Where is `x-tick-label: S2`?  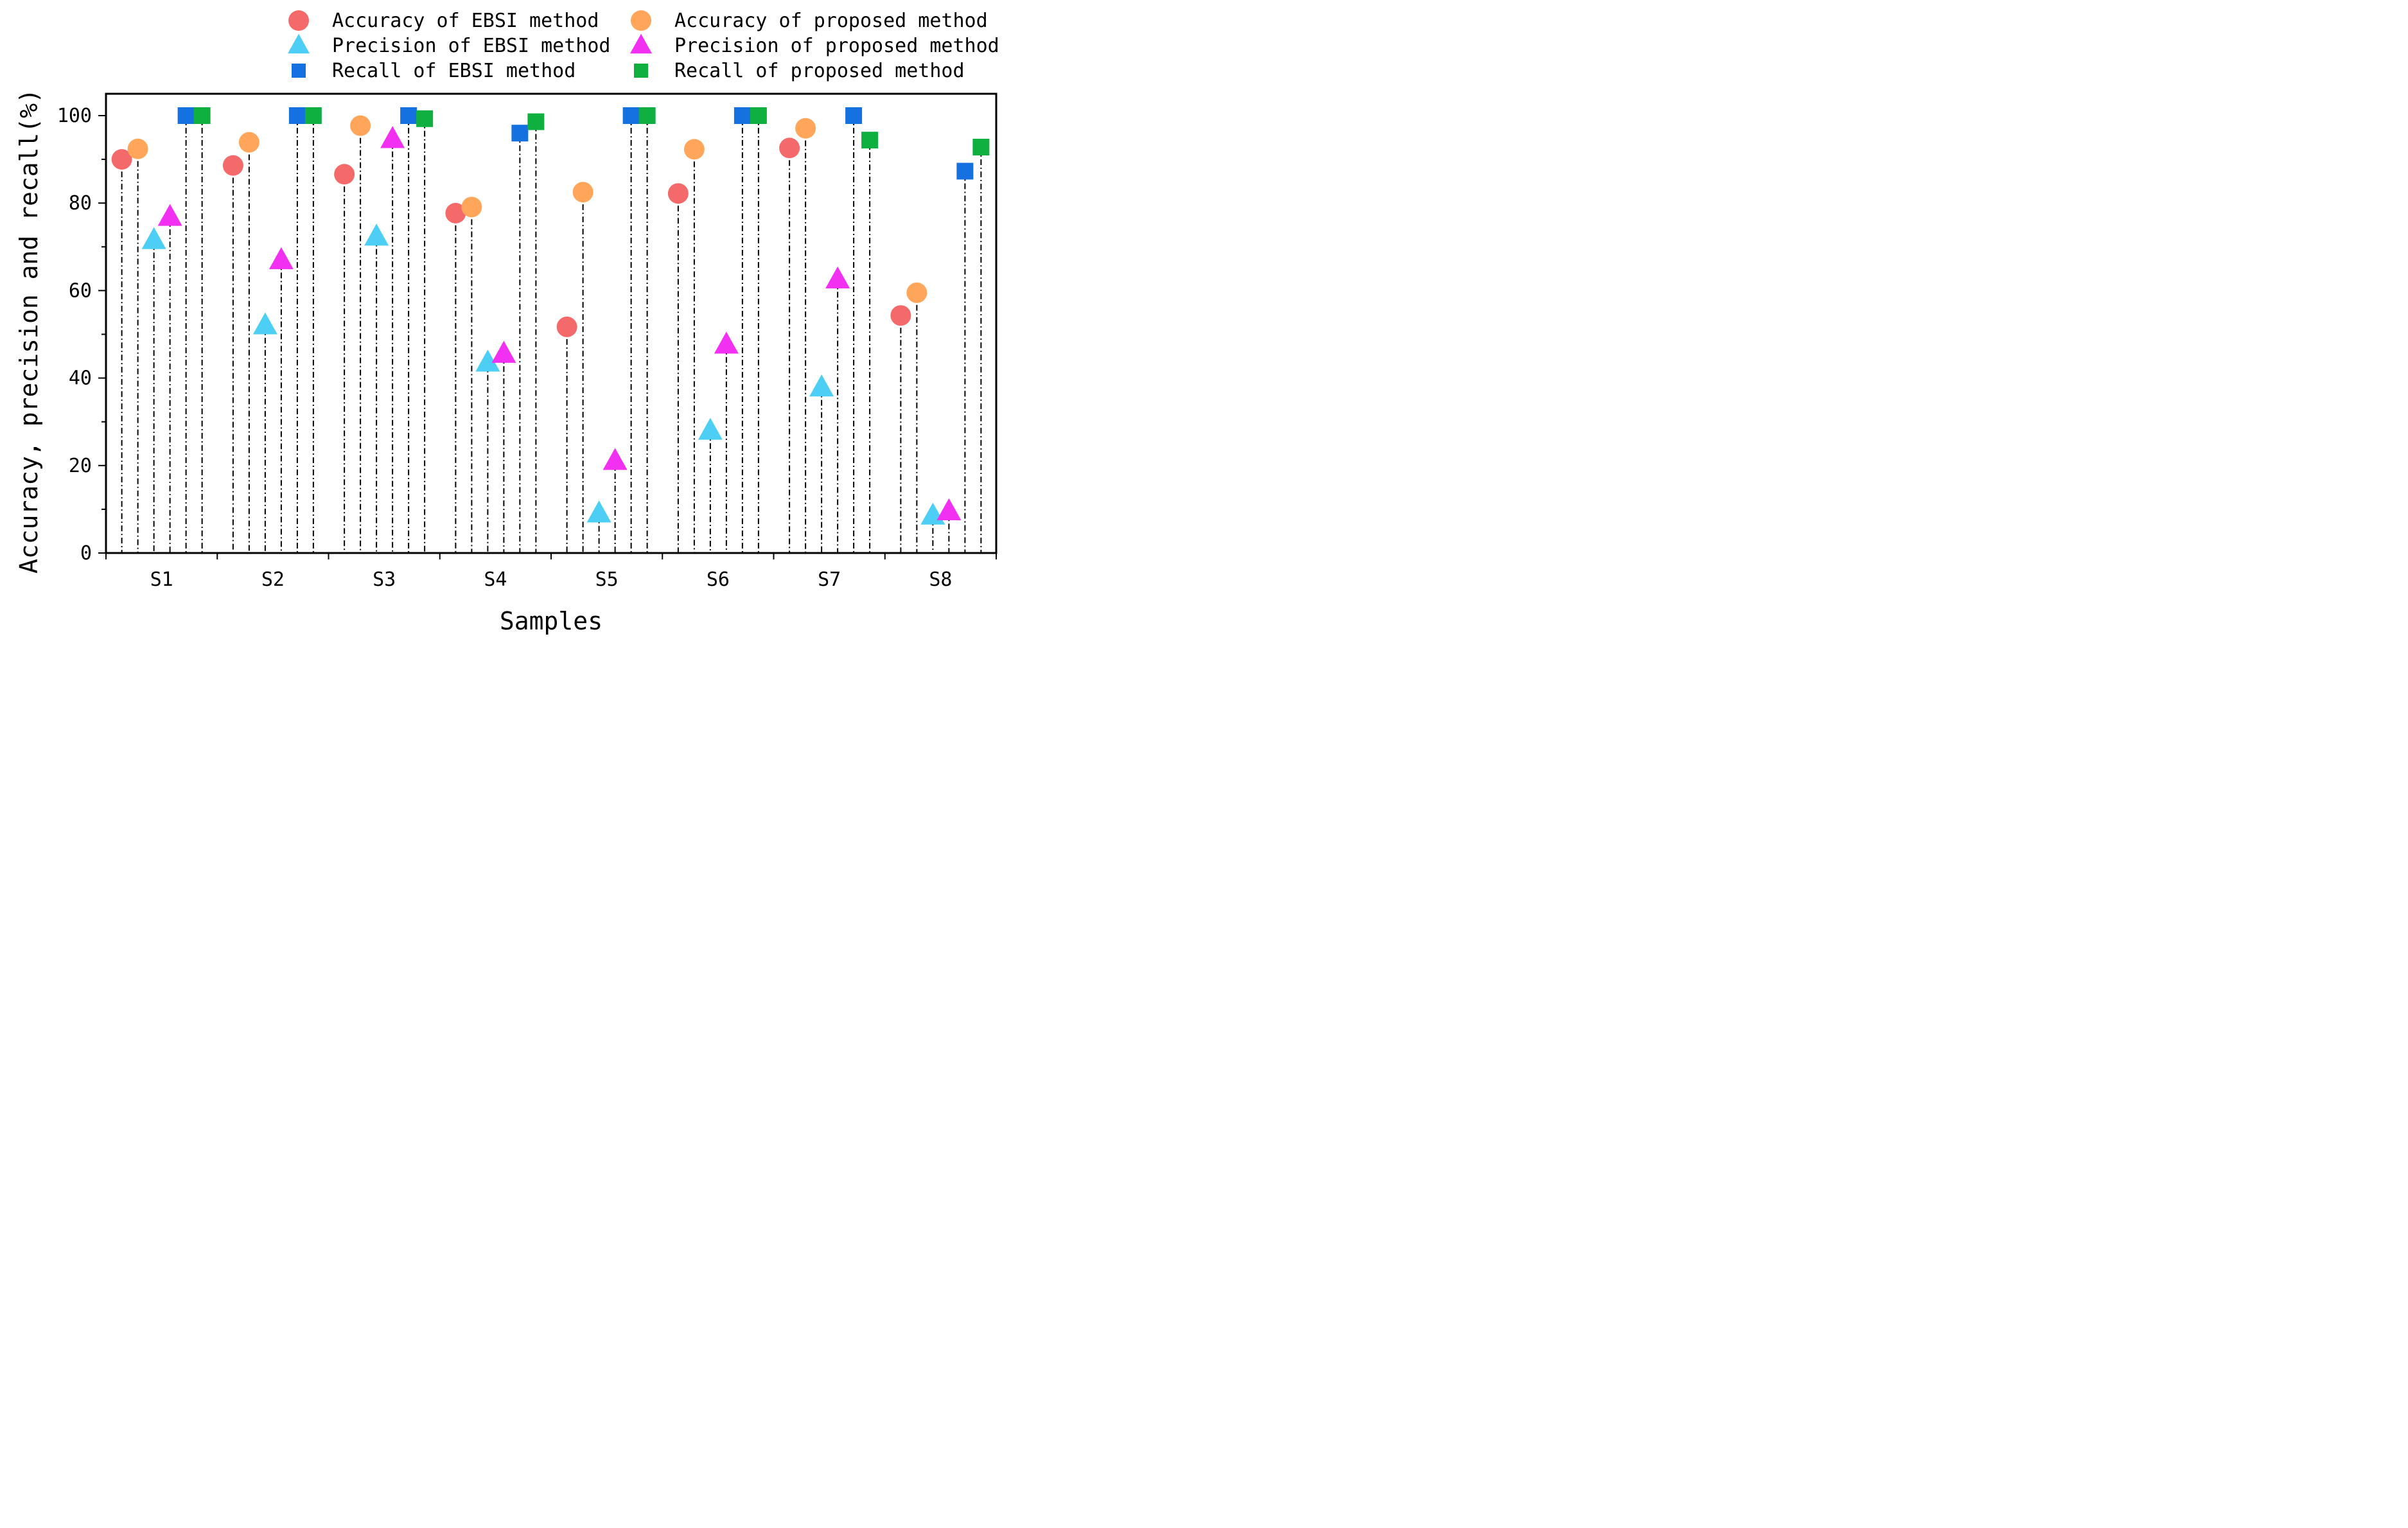
x-tick-label: S2 is located at coordinates (273, 579).